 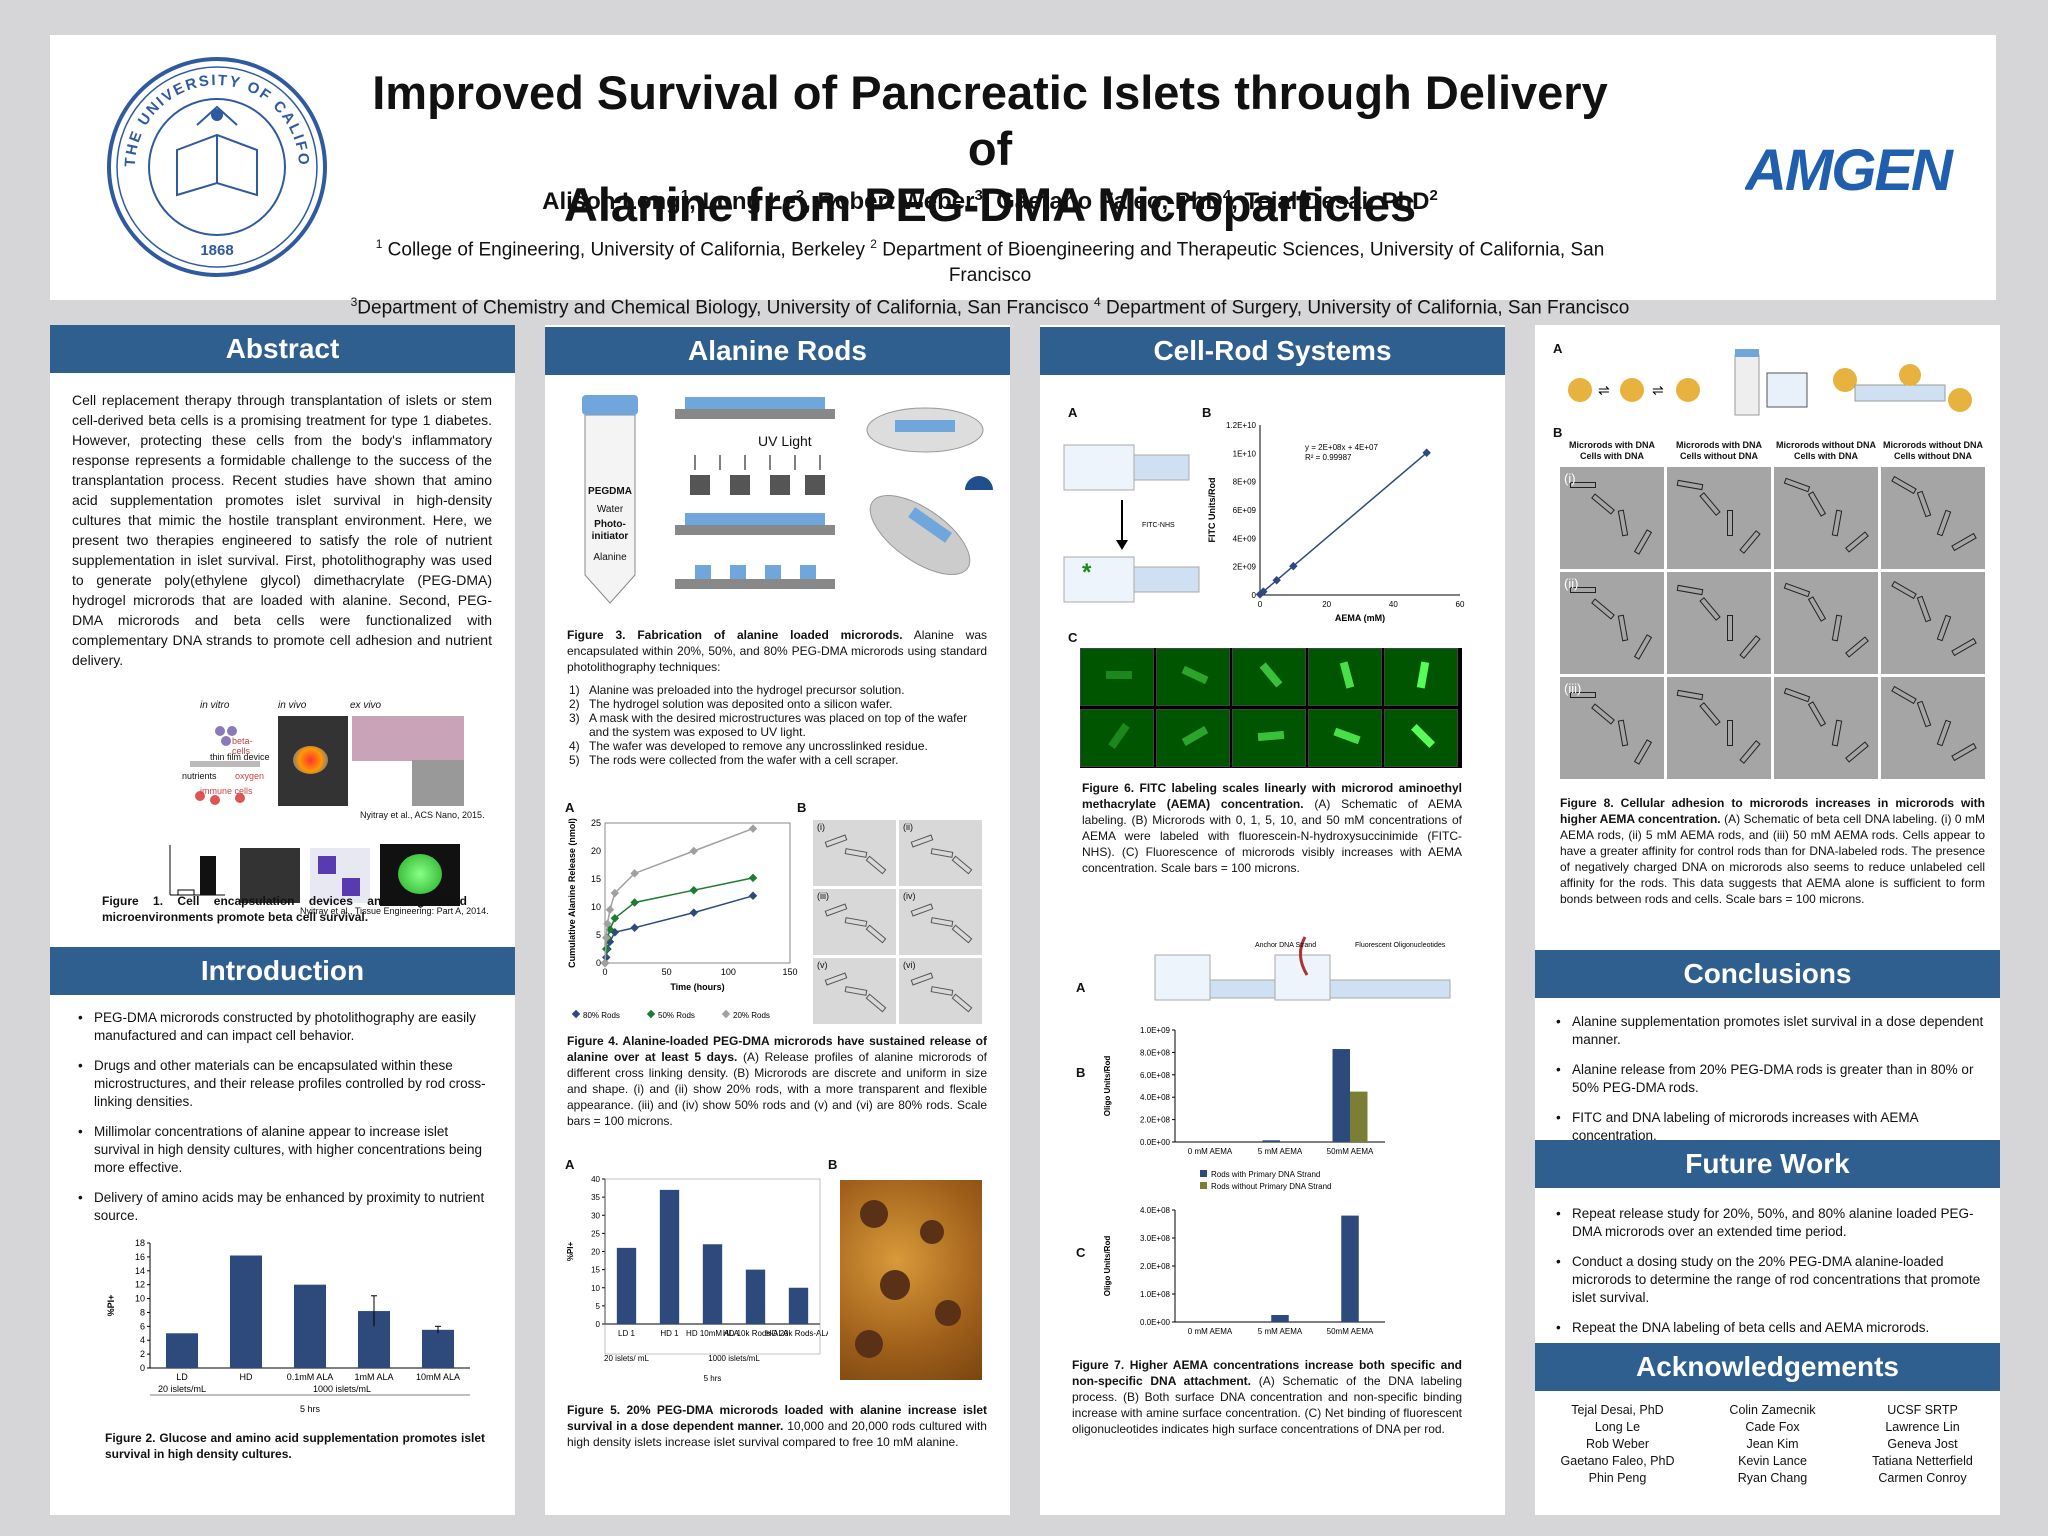 I want to click on author-affiliation-sup: 1, so click(x=685, y=195).